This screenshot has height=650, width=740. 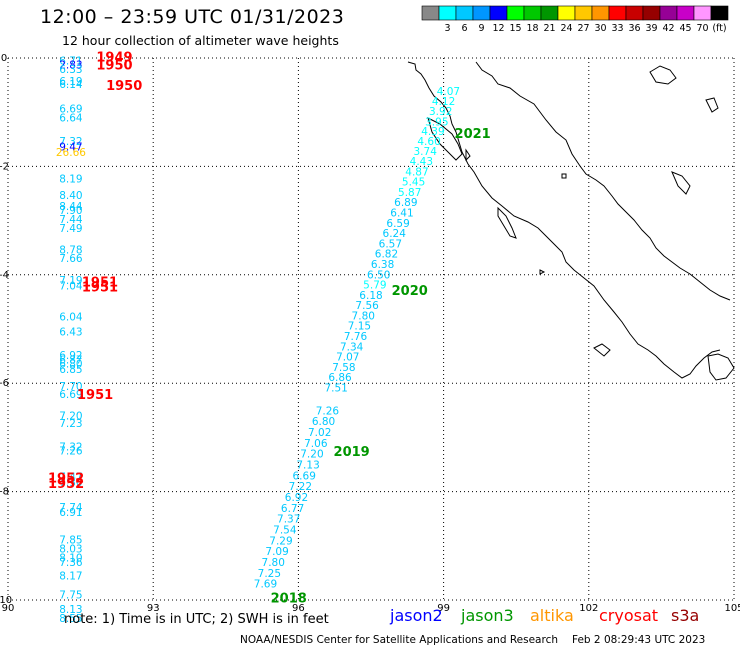 I want to click on lon-tick-label: 102, so click(x=588, y=608).